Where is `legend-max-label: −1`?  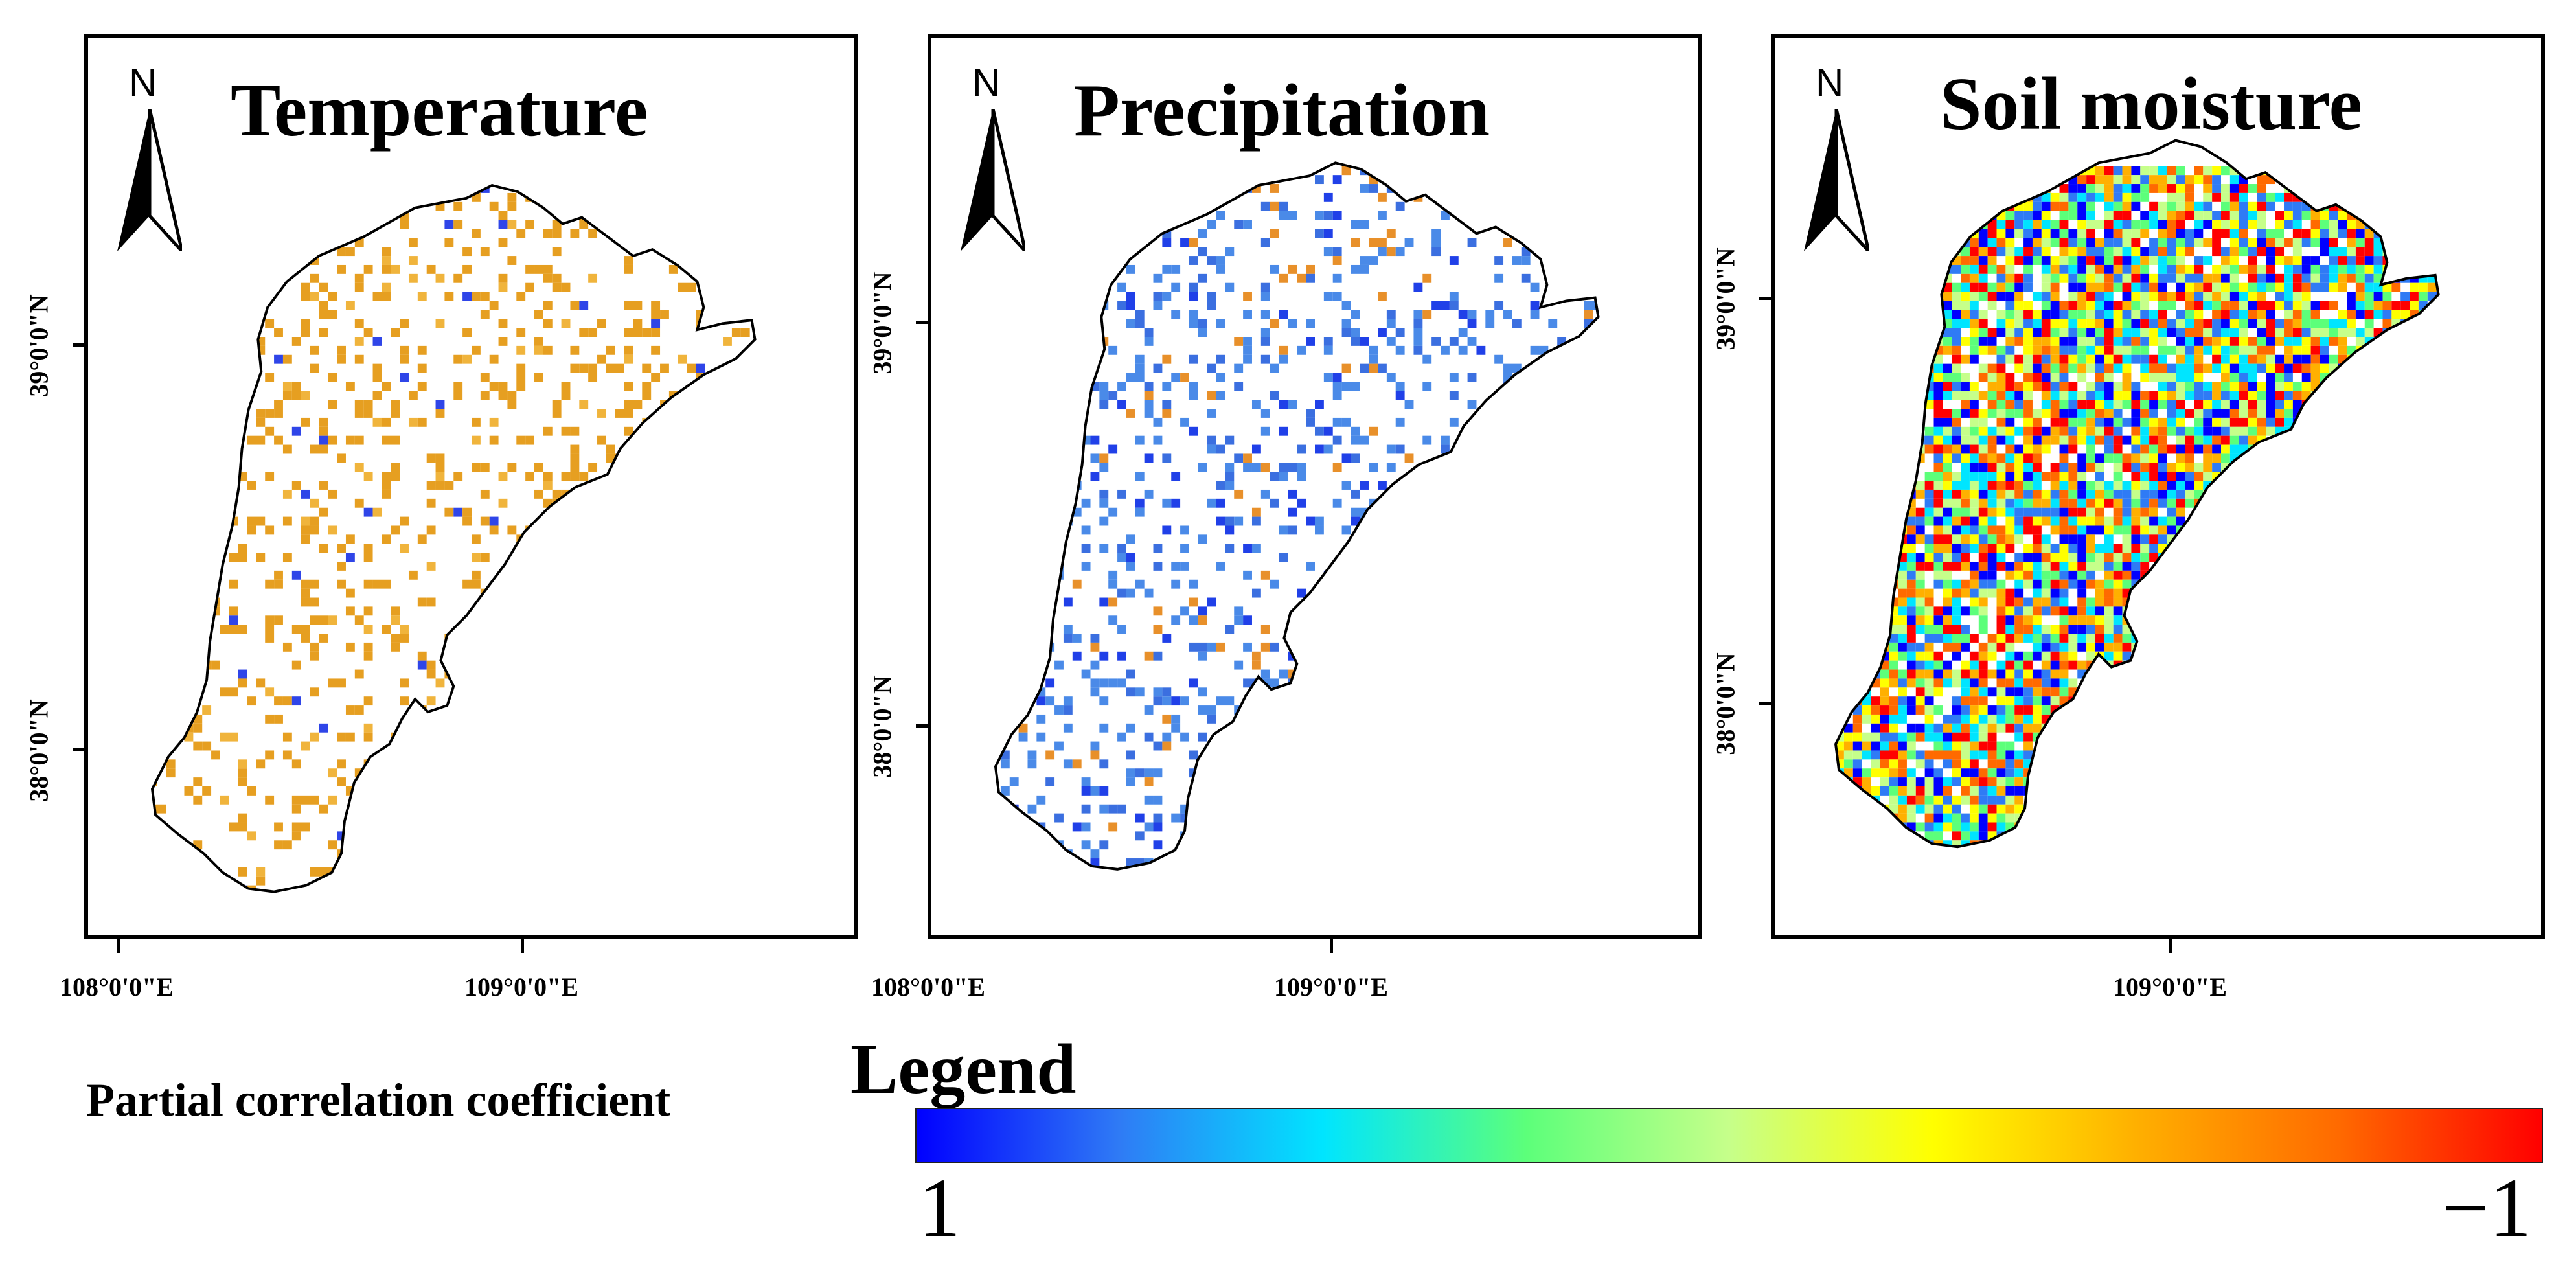
legend-max-label: −1 is located at coordinates (2487, 1208).